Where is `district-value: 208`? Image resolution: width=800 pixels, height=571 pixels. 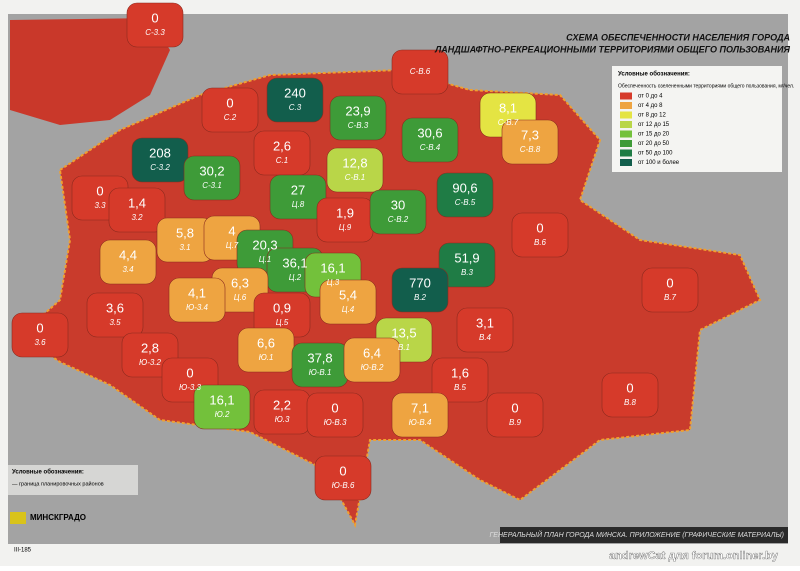 district-value: 208 is located at coordinates (160, 152).